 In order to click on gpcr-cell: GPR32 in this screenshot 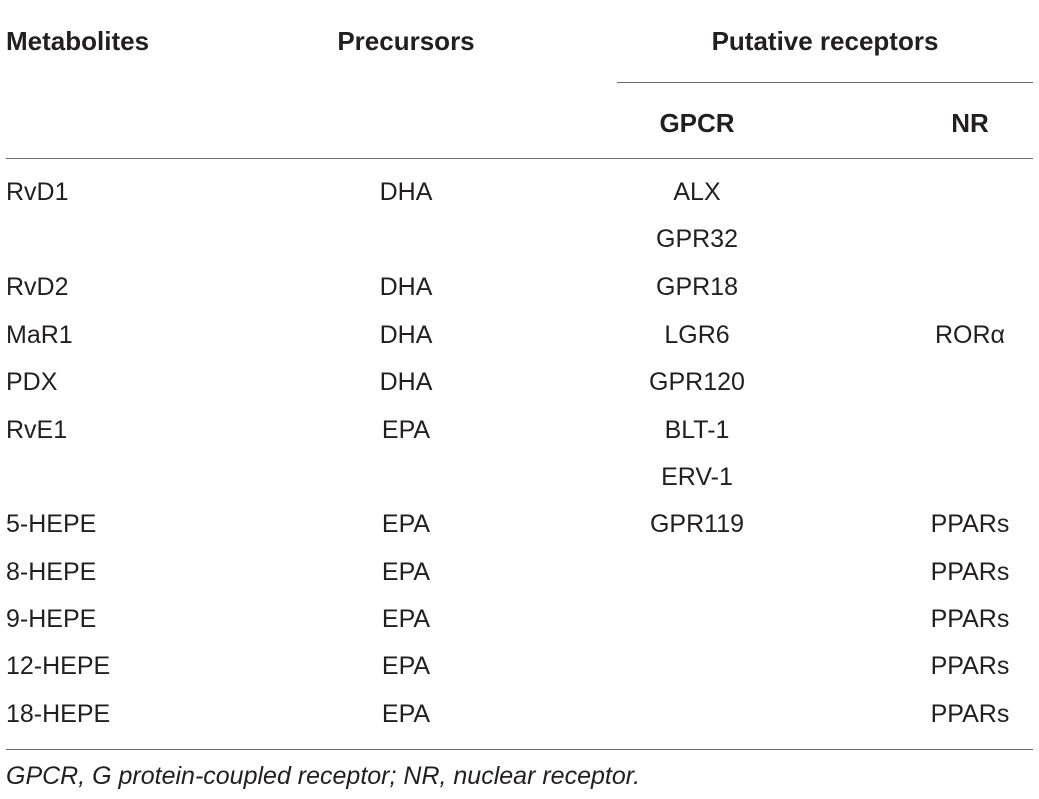, I will do `click(697, 239)`.